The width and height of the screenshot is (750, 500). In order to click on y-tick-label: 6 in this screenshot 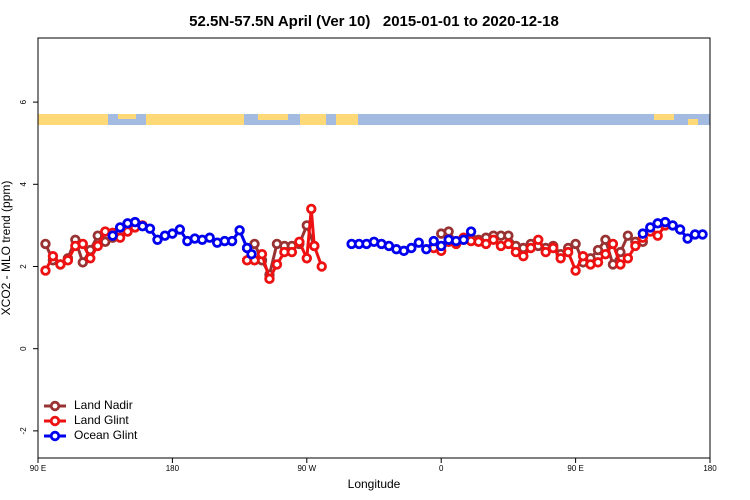, I will do `click(23, 101)`.